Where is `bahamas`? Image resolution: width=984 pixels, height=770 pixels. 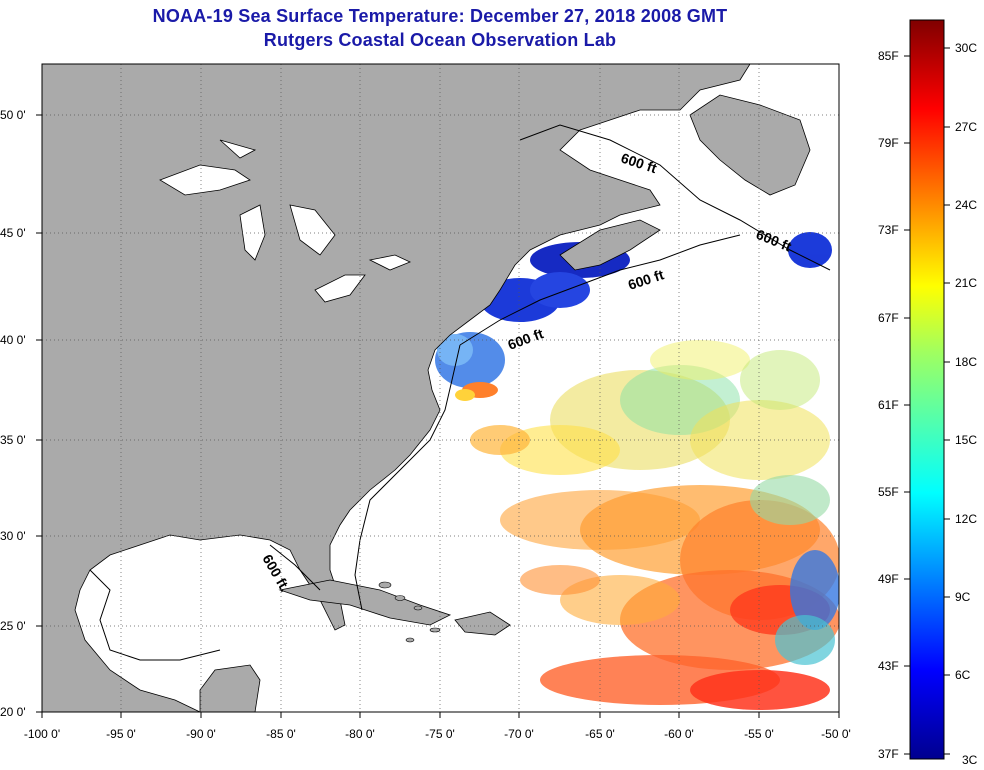 bahamas is located at coordinates (409, 612).